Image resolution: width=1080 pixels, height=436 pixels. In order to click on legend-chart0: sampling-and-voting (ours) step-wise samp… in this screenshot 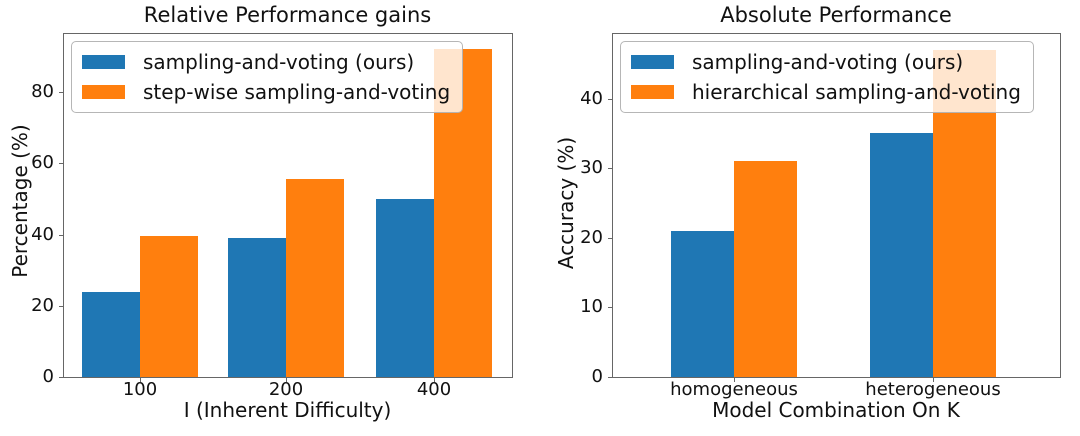, I will do `click(267, 77)`.